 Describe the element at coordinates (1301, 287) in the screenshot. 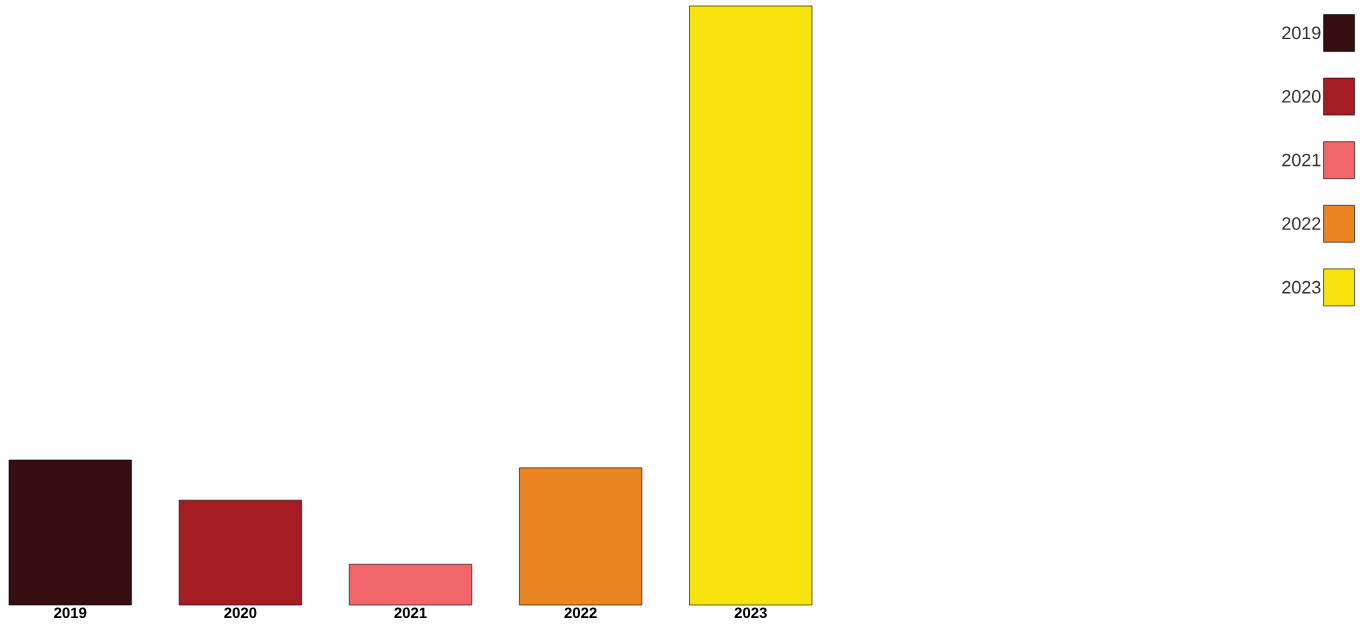

I see `legend-label: 2023` at that location.